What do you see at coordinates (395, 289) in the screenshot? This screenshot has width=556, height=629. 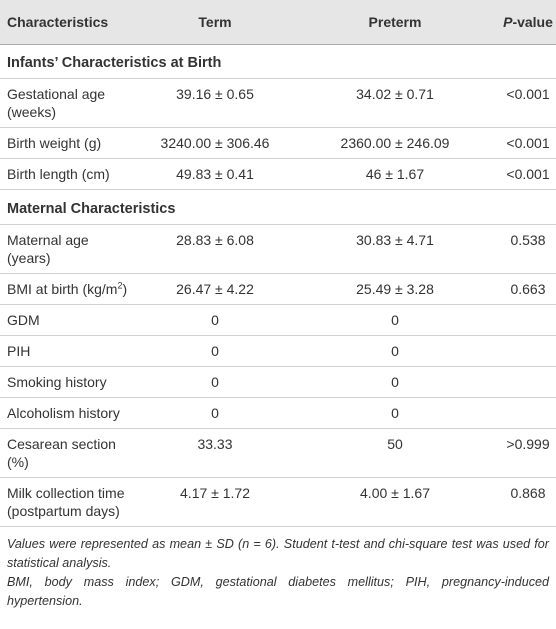 I see `cell: 25.49 ± 3.28` at bounding box center [395, 289].